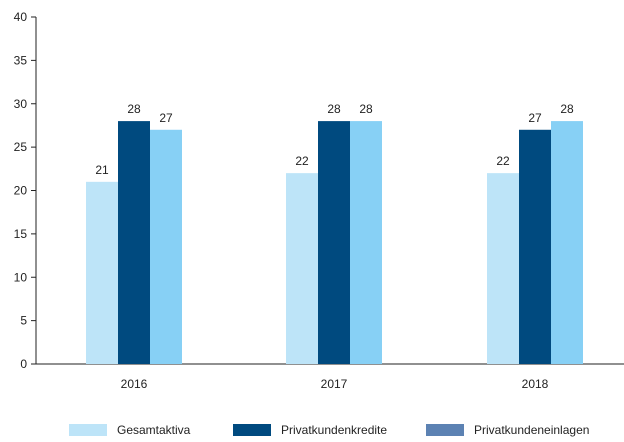 This screenshot has height=442, width=624. I want to click on legend-label: Privatkundeneinlagen, so click(531, 430).